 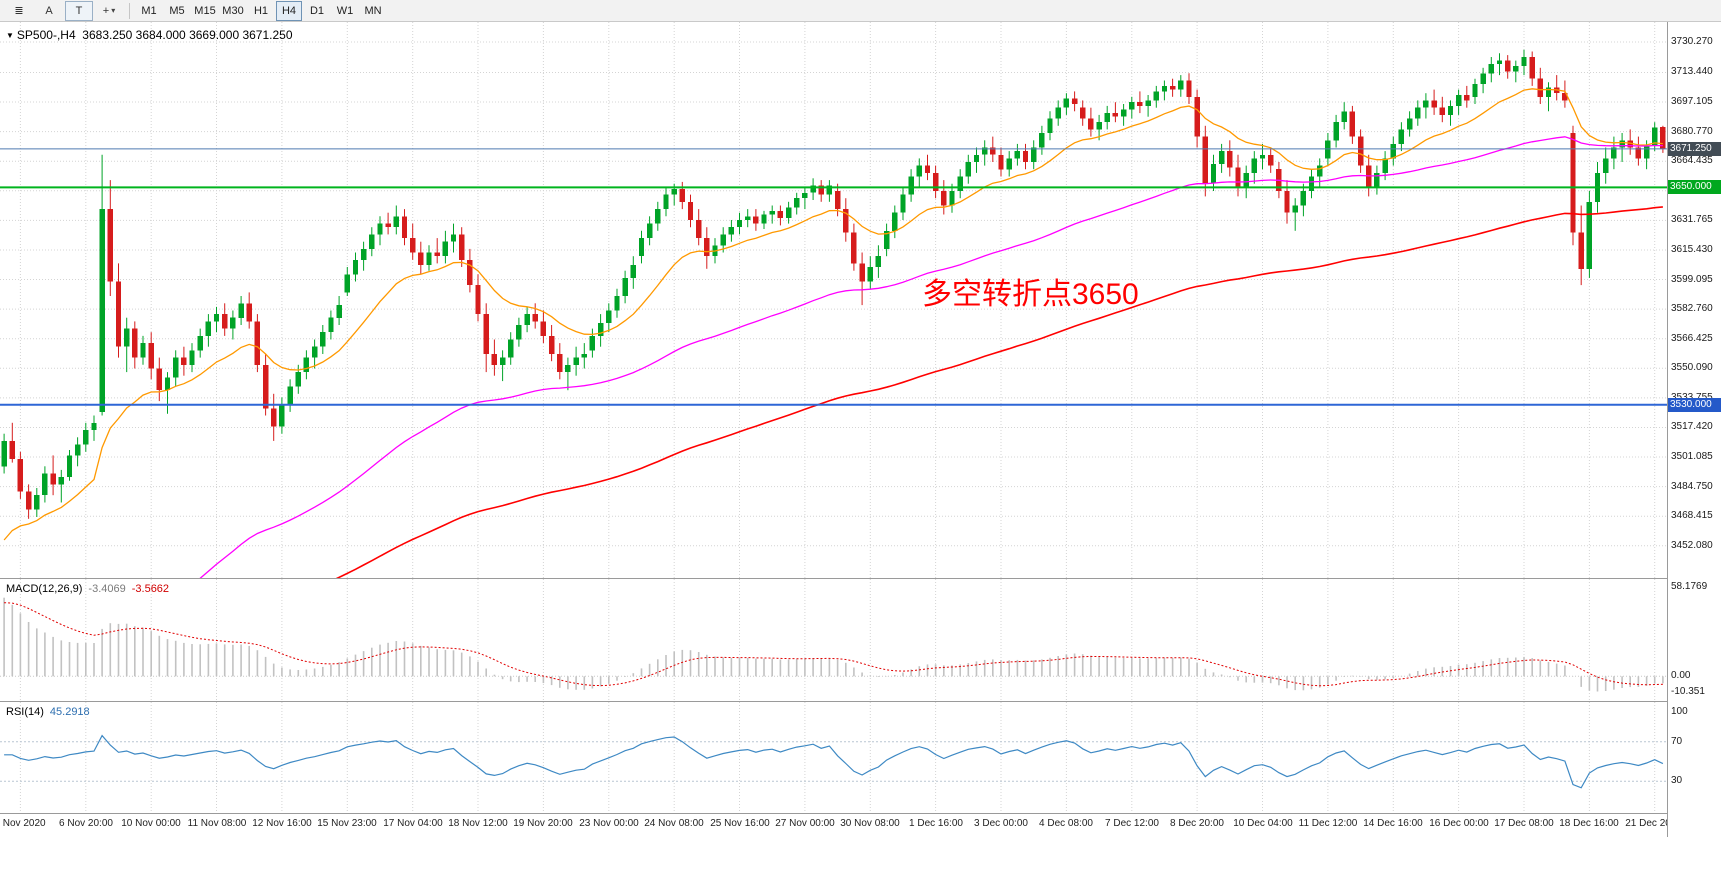 I want to click on price-badge: 3671.250, so click(x=1694, y=148).